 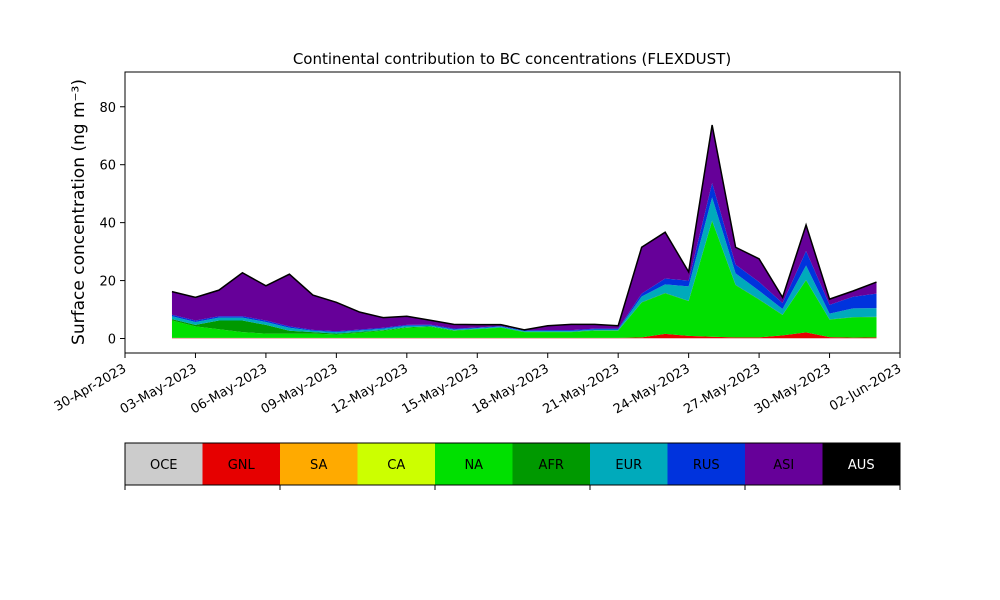 I want to click on x-tick-label: 06-May-2023, so click(x=229, y=389).